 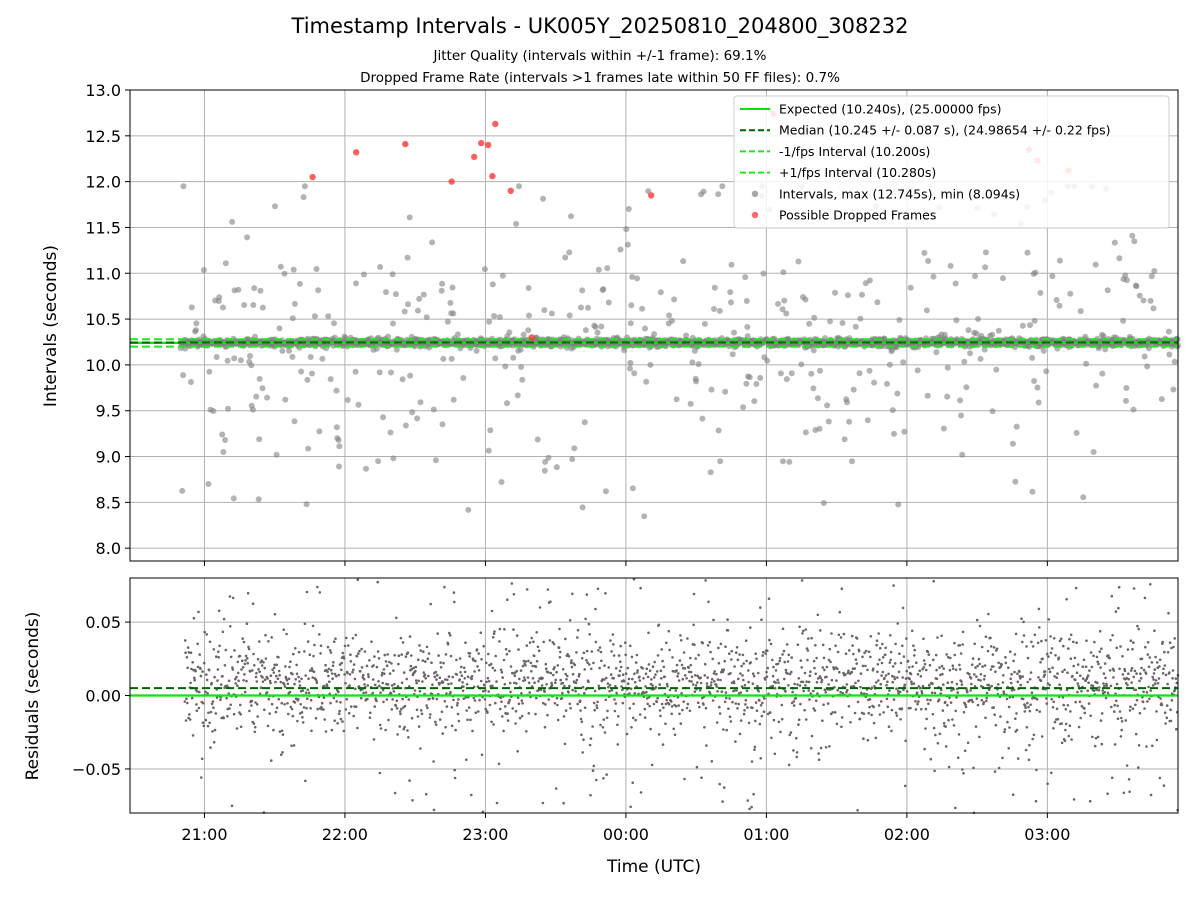 I want to click on x-tick-label: 23:00, so click(x=485, y=834).